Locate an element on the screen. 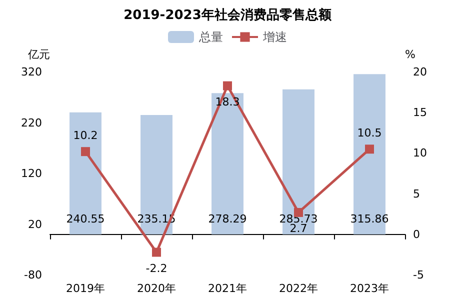 This screenshot has width=455, height=297. data-label: 10.5 is located at coordinates (369, 133).